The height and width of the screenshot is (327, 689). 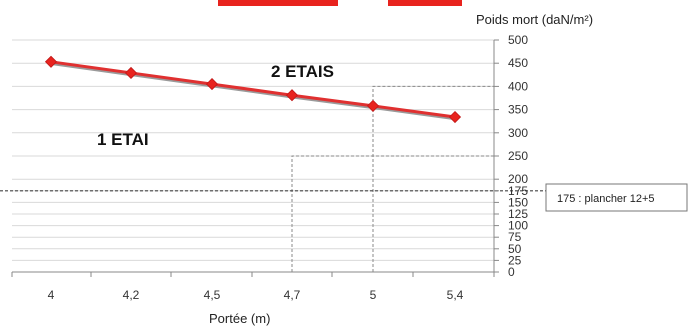 What do you see at coordinates (518, 133) in the screenshot?
I see `y-tick-label-300: 300` at bounding box center [518, 133].